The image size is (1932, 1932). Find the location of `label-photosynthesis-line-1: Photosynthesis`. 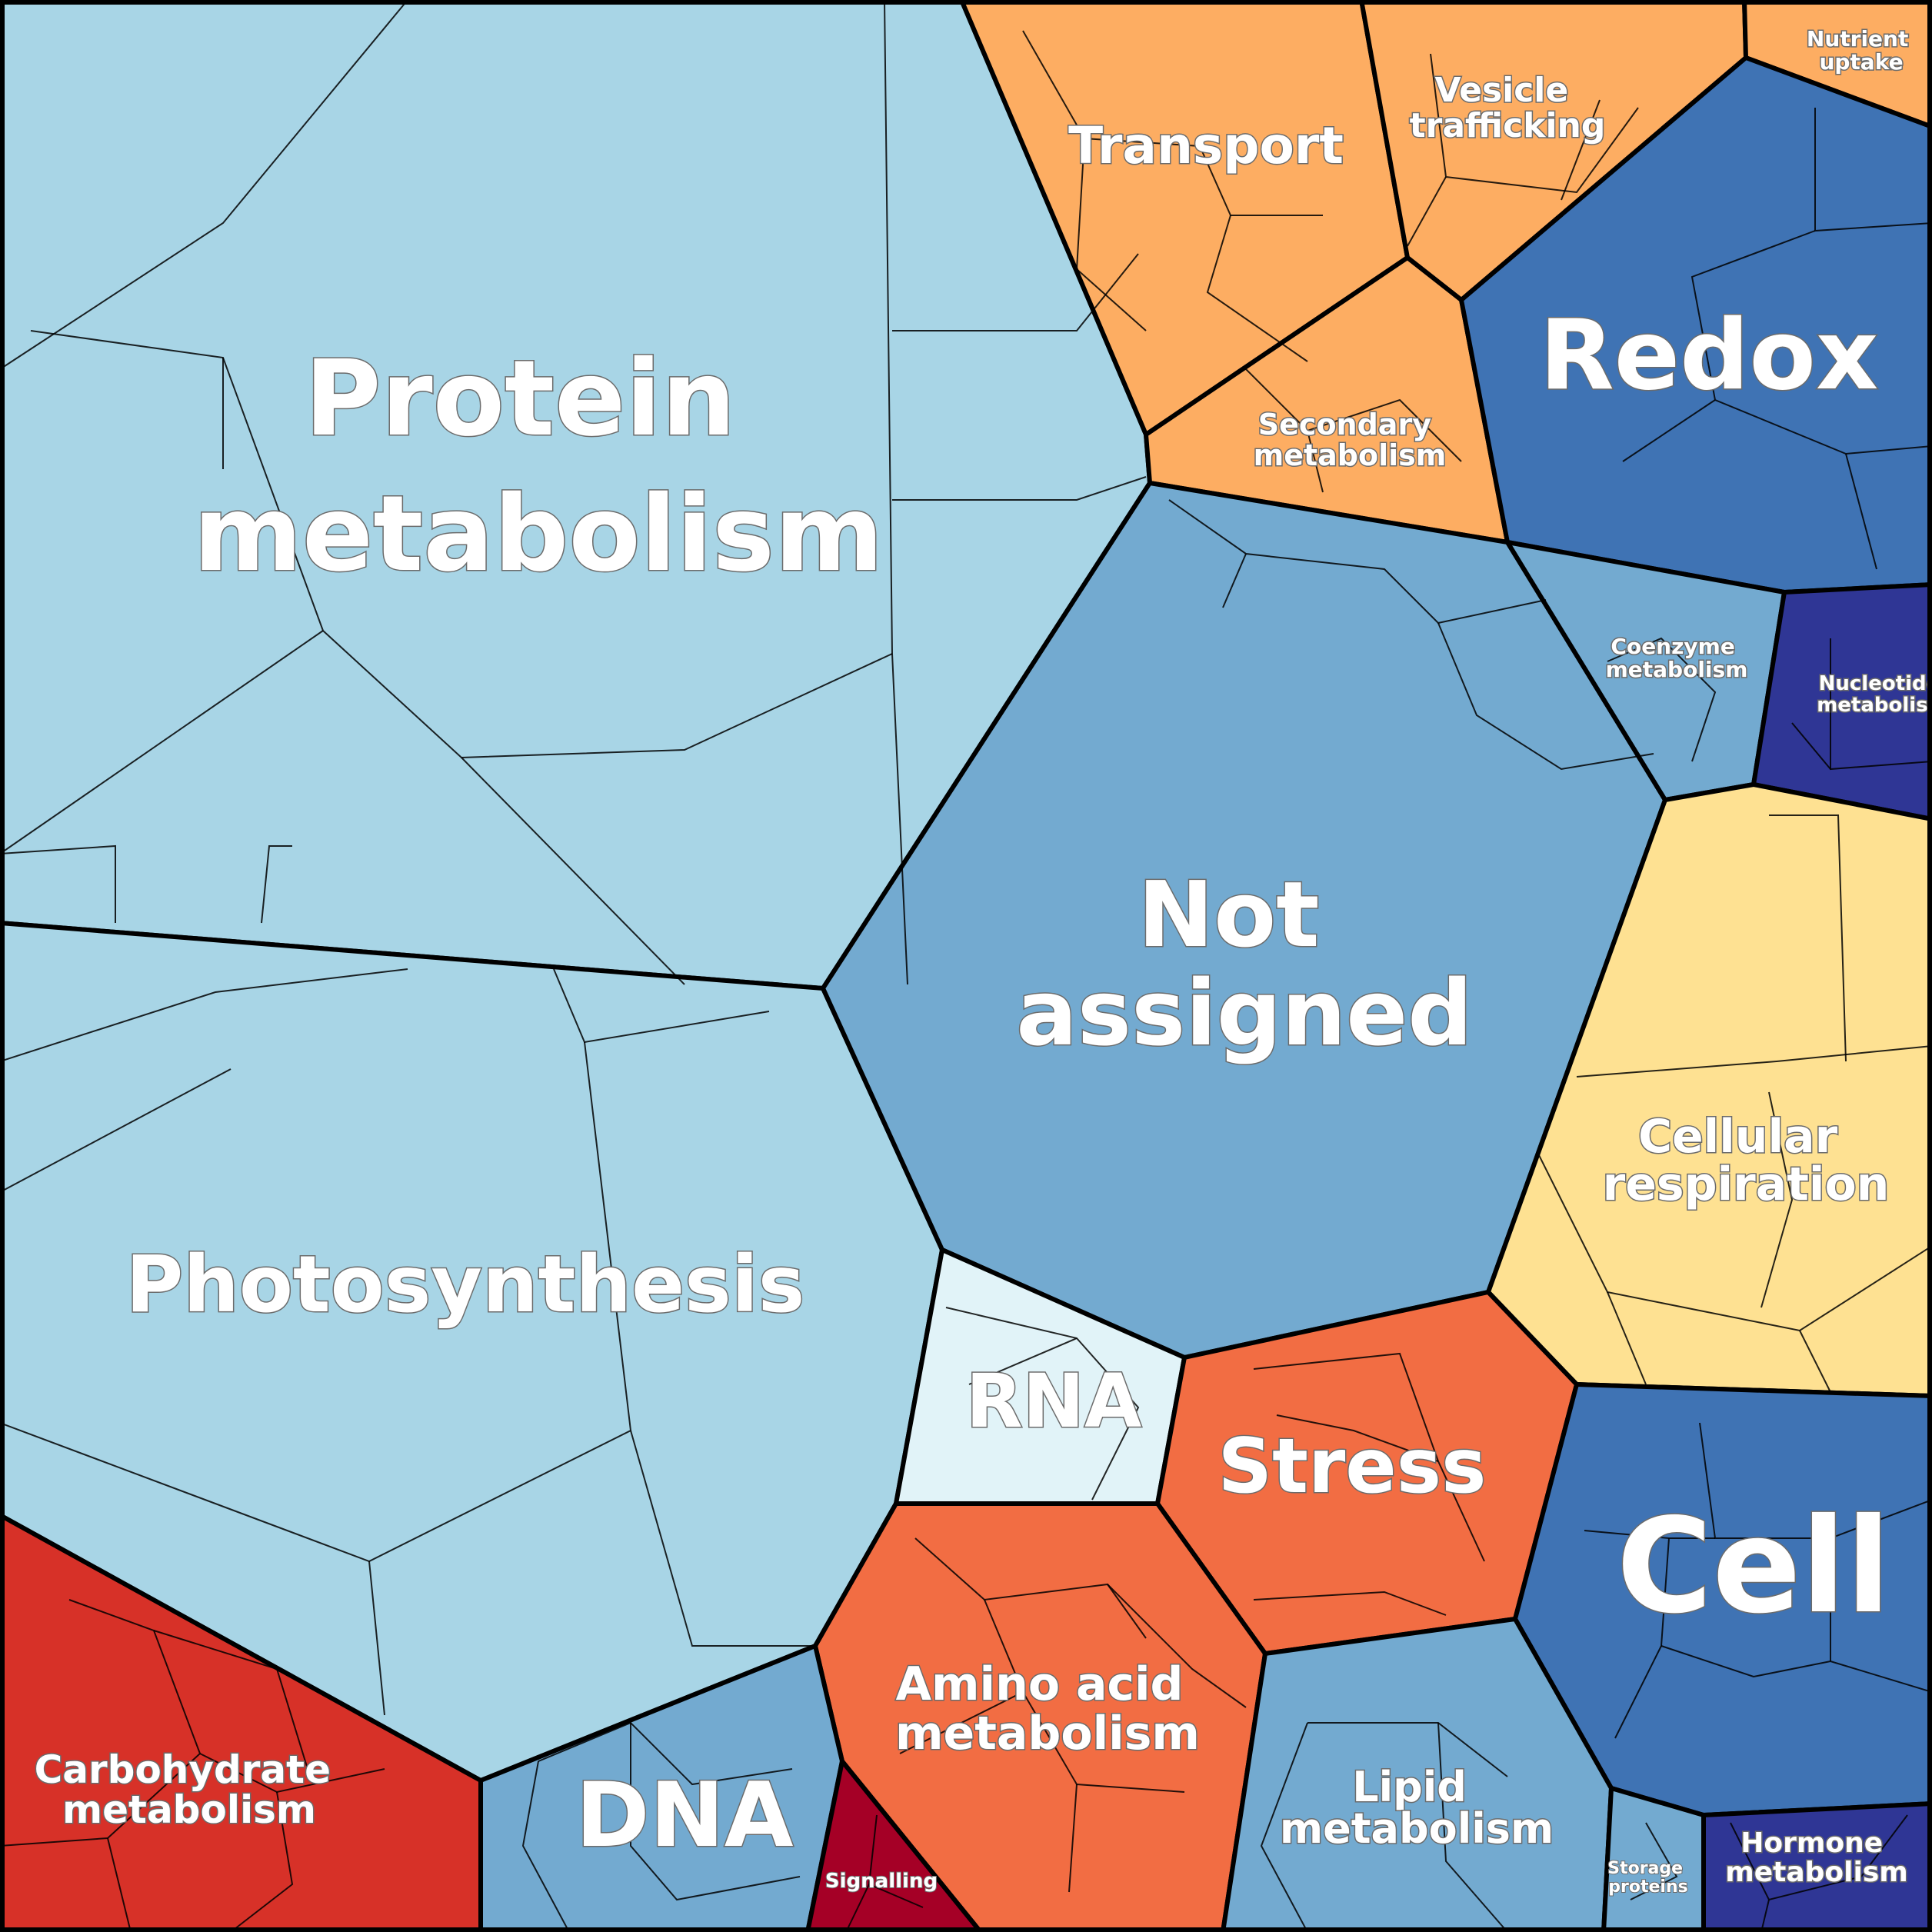

label-photosynthesis-line-1: Photosynthesis is located at coordinates (464, 1285).